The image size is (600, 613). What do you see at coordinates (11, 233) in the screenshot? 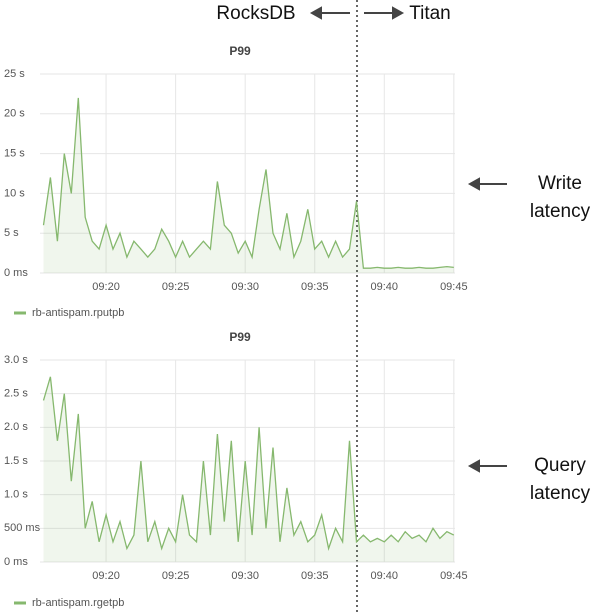
I see `y-tick-label: 5 s` at bounding box center [11, 233].